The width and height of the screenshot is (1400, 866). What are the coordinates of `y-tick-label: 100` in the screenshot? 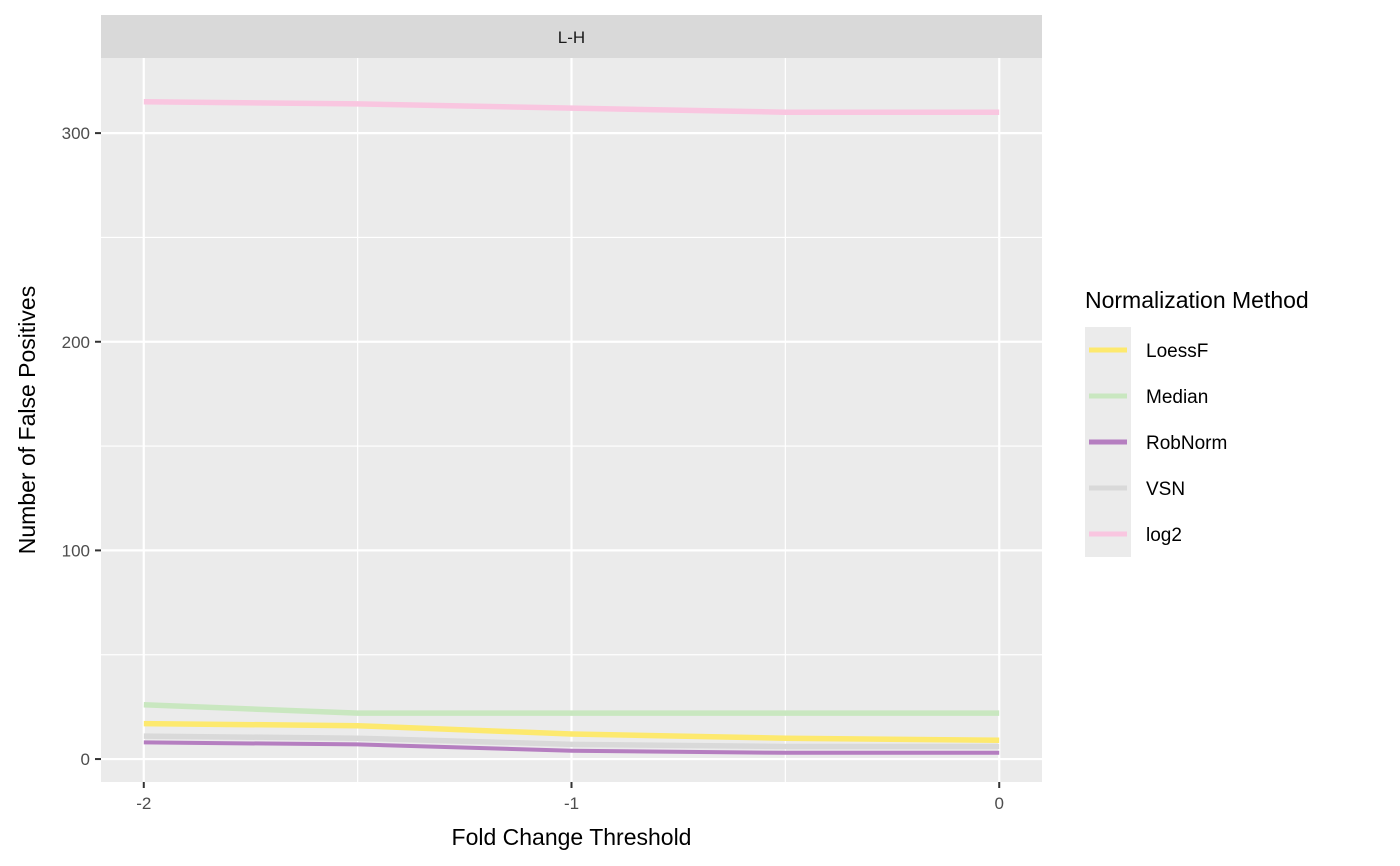 It's located at (76, 550).